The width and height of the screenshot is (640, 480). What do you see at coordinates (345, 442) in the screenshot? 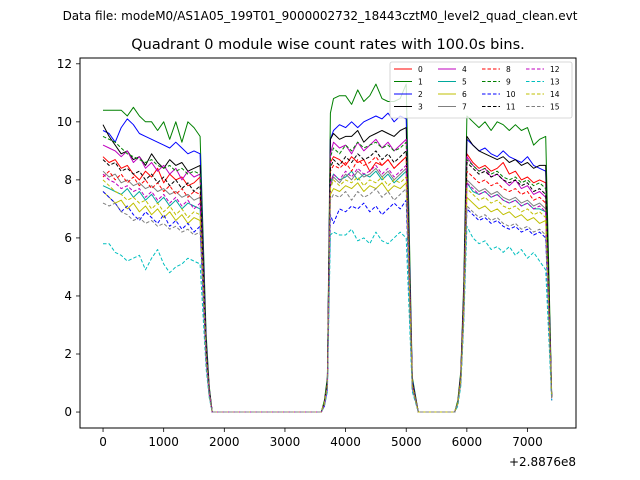
I see `x-tick-label: 4000` at bounding box center [345, 442].